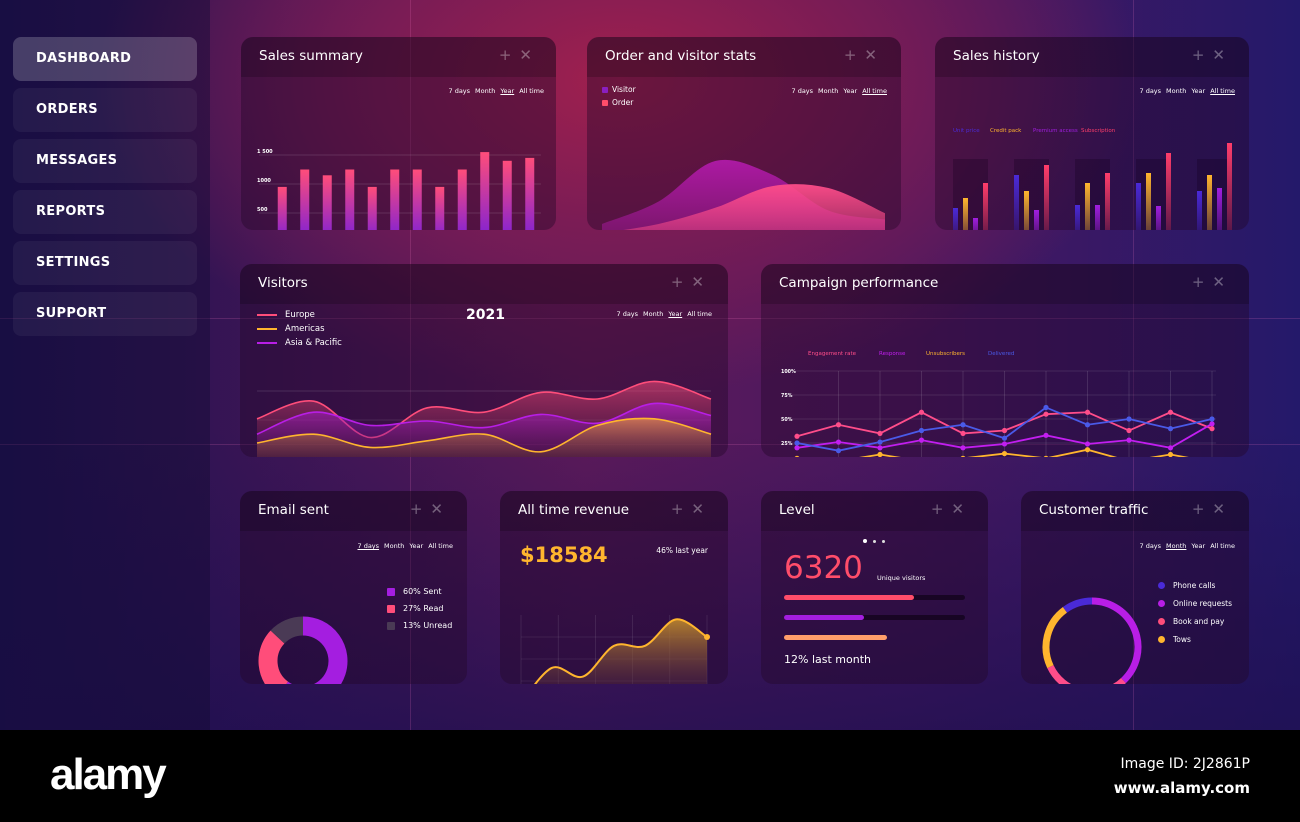 The width and height of the screenshot is (1300, 822). What do you see at coordinates (996, 56) in the screenshot?
I see `card-title: Sales history` at bounding box center [996, 56].